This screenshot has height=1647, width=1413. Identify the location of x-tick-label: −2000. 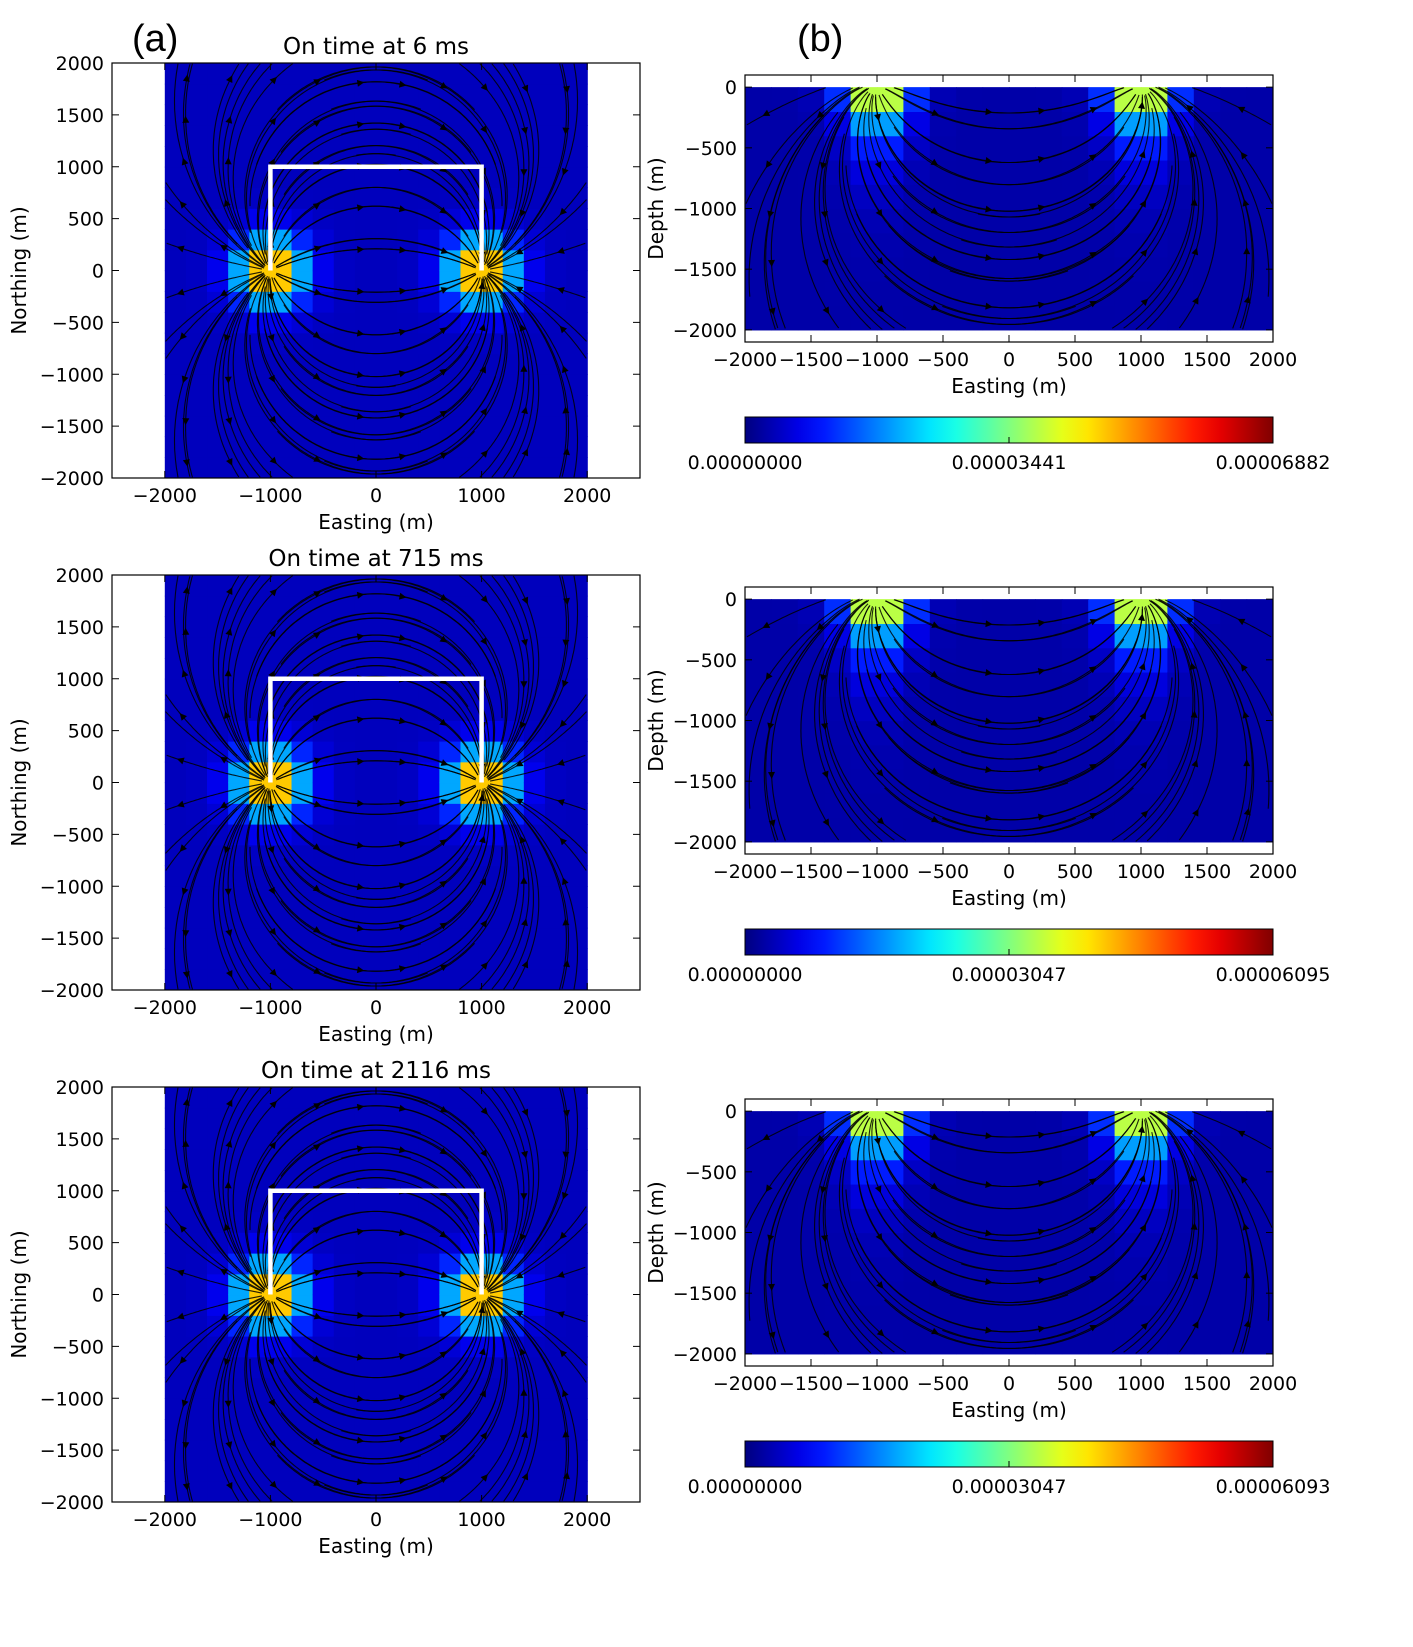
(165, 1520).